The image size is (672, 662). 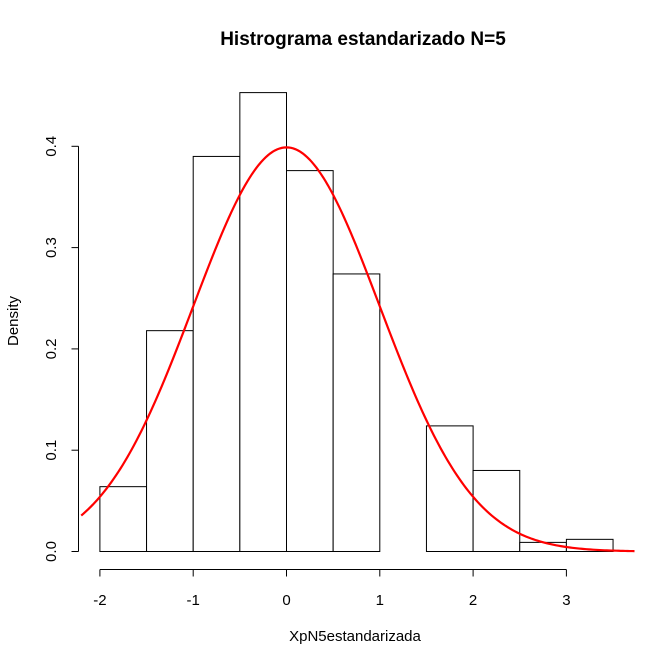 I want to click on x-tick-label-5: 3, so click(x=566, y=600).